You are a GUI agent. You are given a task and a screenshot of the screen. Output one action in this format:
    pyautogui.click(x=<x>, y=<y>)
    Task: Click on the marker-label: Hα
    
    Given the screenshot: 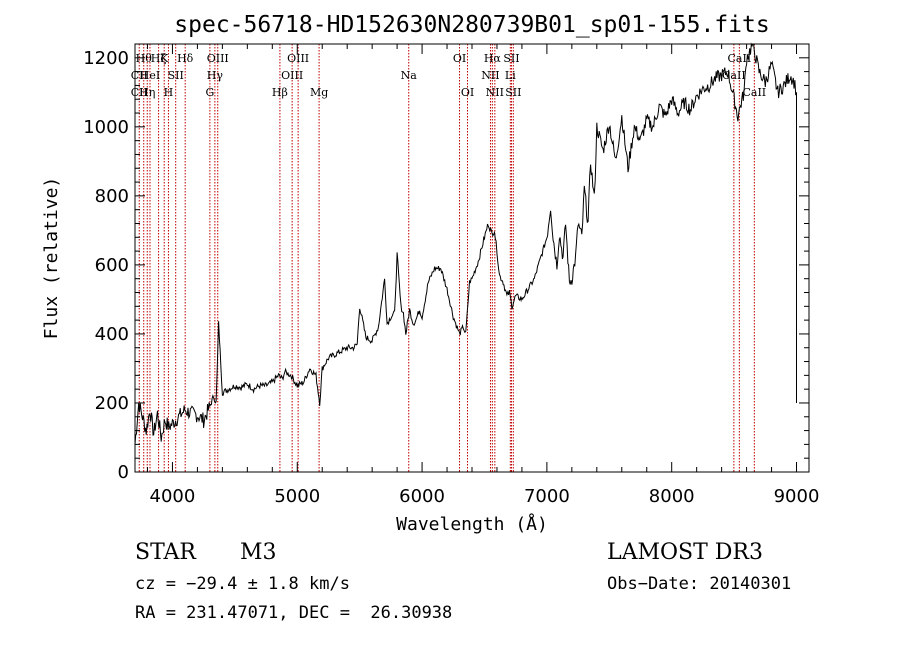 What is the action you would take?
    pyautogui.click(x=493, y=58)
    